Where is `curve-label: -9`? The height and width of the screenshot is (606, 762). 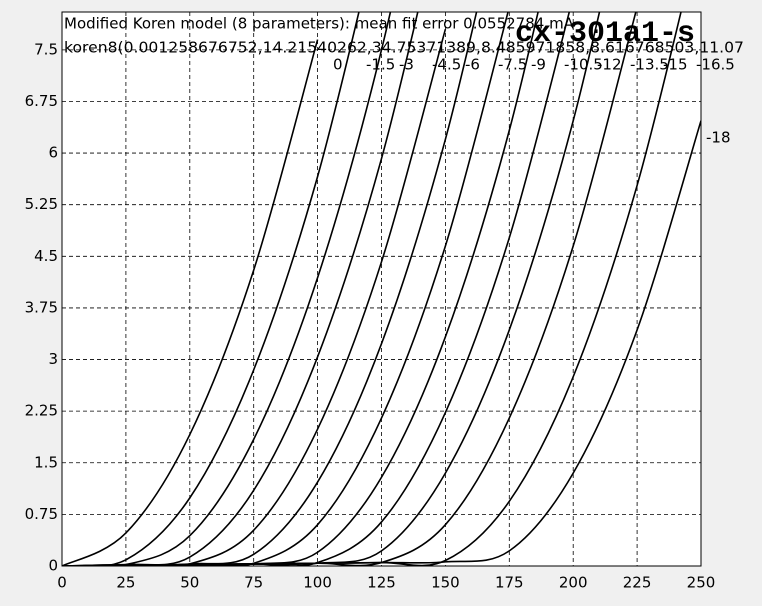 curve-label: -9 is located at coordinates (538, 65).